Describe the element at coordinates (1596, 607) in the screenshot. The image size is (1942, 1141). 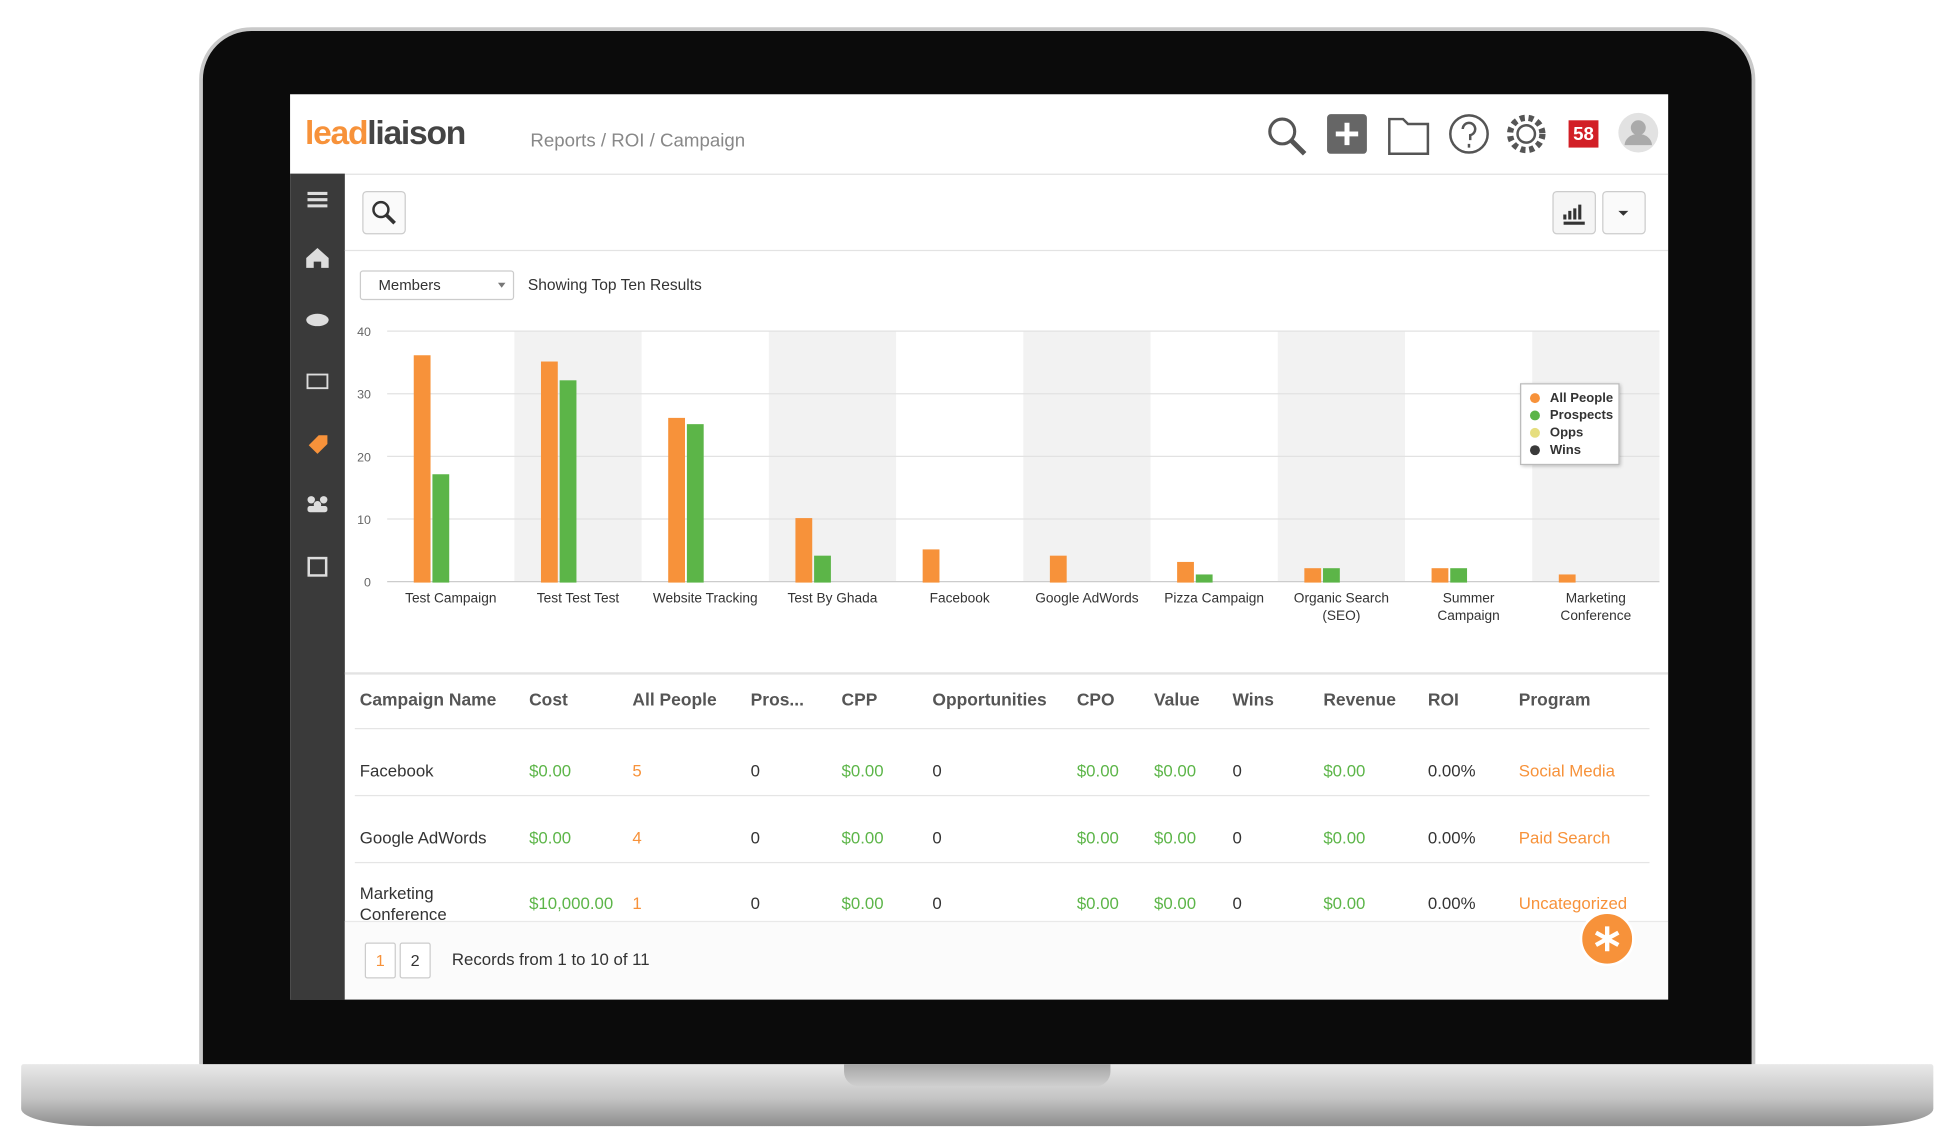
I see `x-tick-label: Marketing Conference` at that location.